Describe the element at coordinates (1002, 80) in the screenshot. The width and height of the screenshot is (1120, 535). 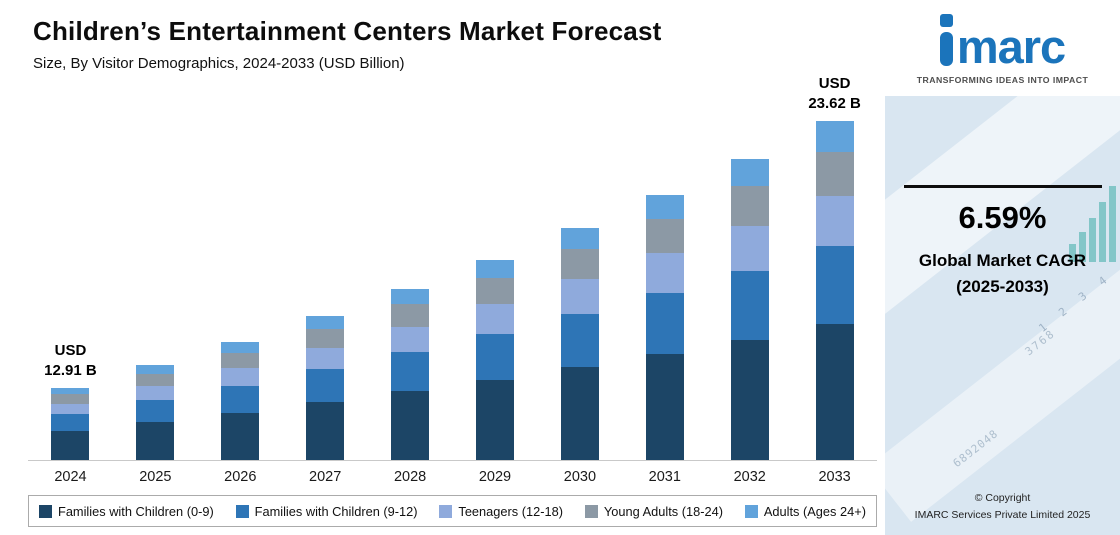
I see `imarc-tagline: TRANSFORMING IDEAS INTO IMPACT` at that location.